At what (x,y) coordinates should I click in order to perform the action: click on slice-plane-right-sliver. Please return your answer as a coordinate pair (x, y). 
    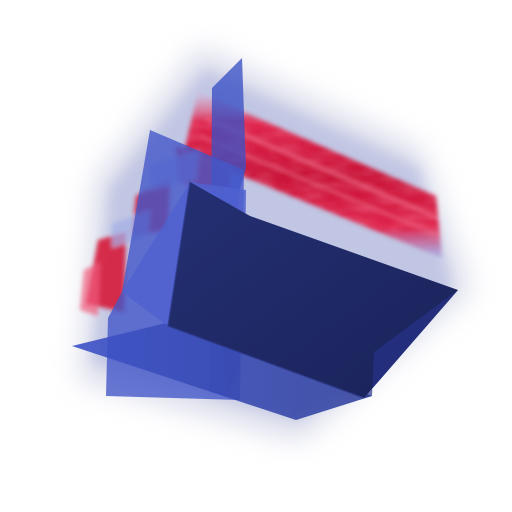
    Looking at the image, I should click on (411, 344).